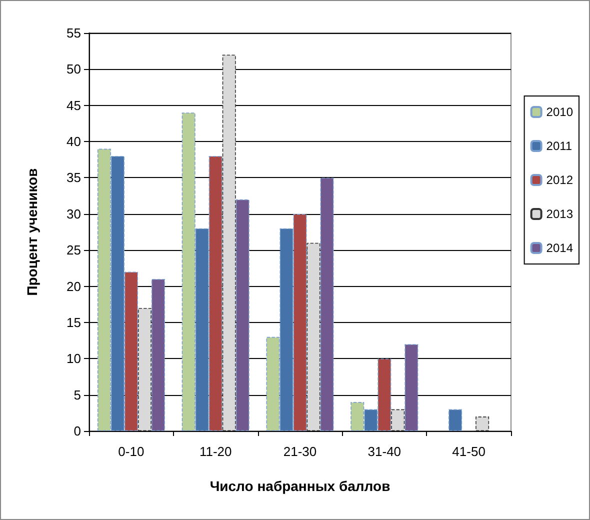 The height and width of the screenshot is (520, 590). I want to click on y-axis-title: Процент учеников, so click(32, 232).